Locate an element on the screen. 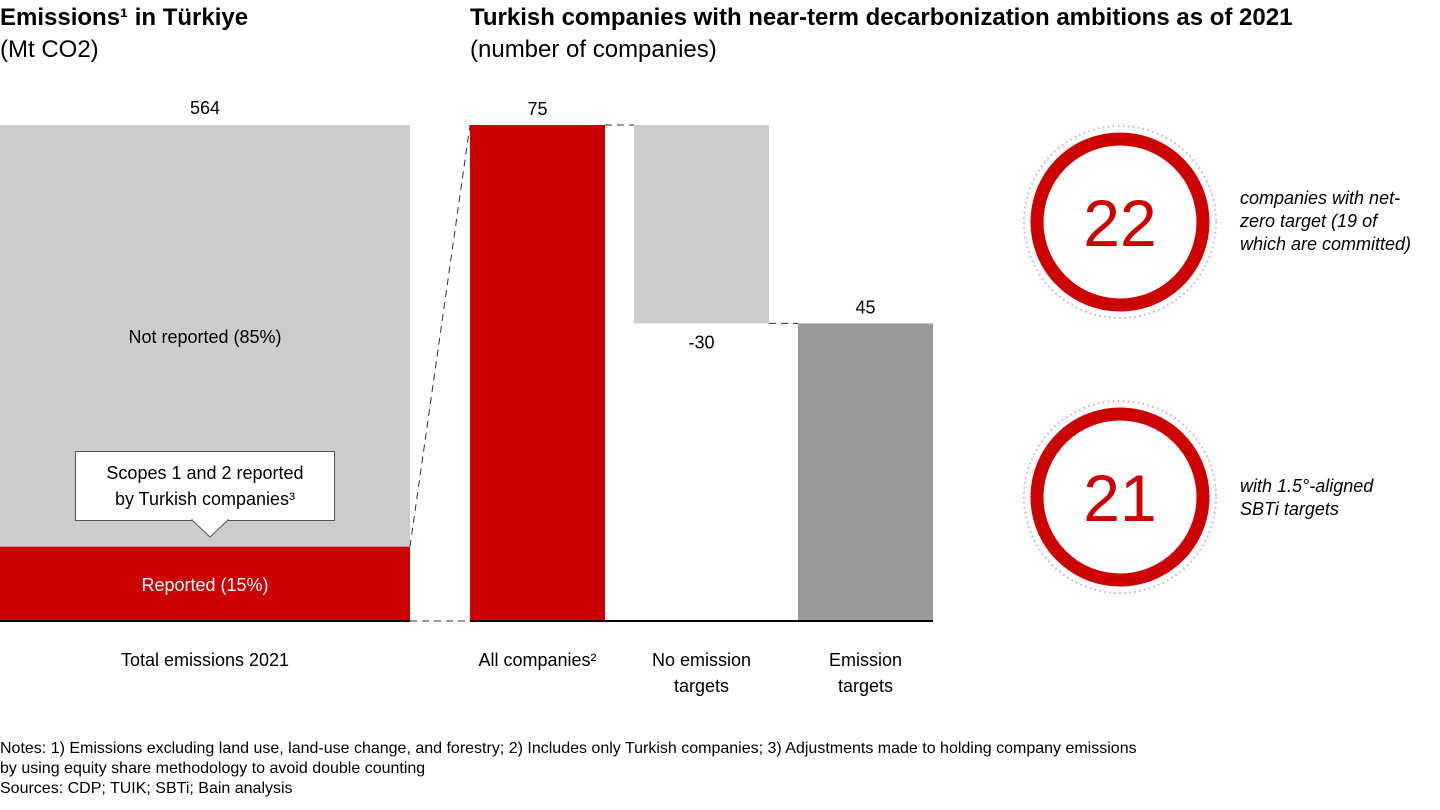 The height and width of the screenshot is (810, 1440). segment-label-reported: Reported (15%) is located at coordinates (204, 585).